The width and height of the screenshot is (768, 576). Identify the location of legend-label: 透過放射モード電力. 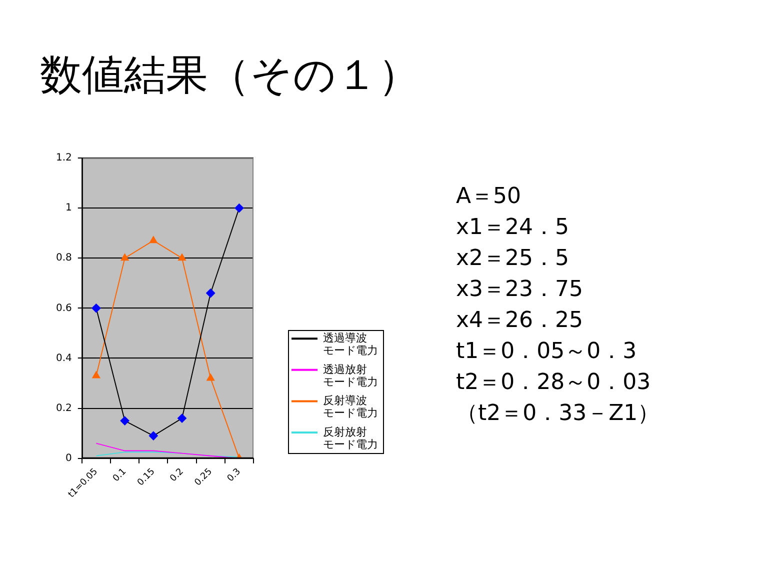
(350, 375).